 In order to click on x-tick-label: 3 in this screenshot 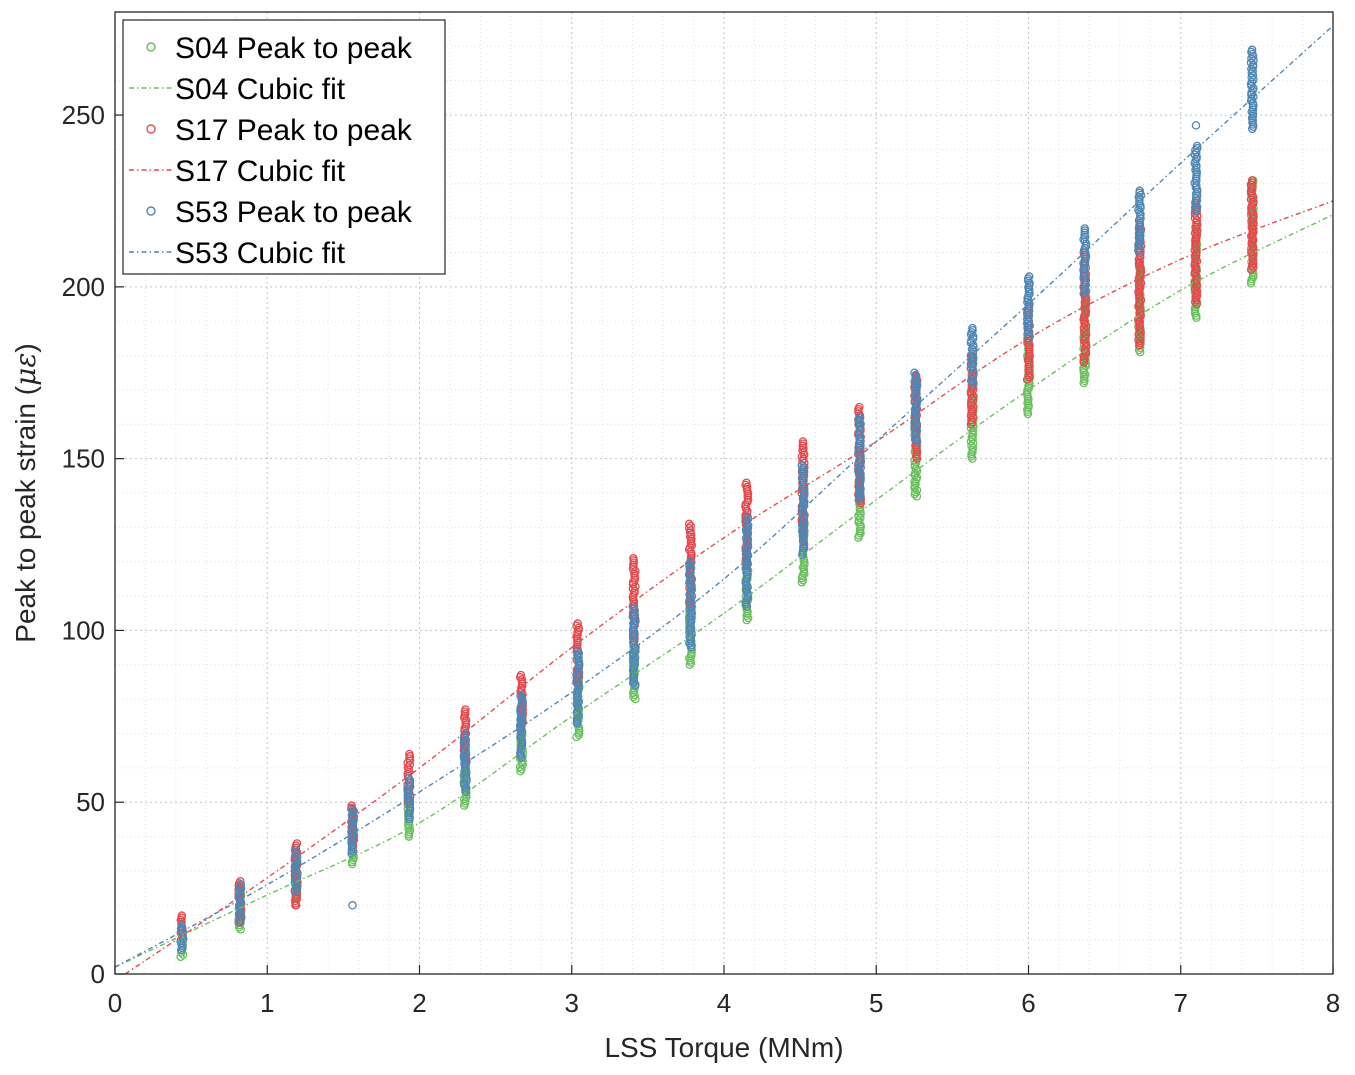, I will do `click(572, 1003)`.